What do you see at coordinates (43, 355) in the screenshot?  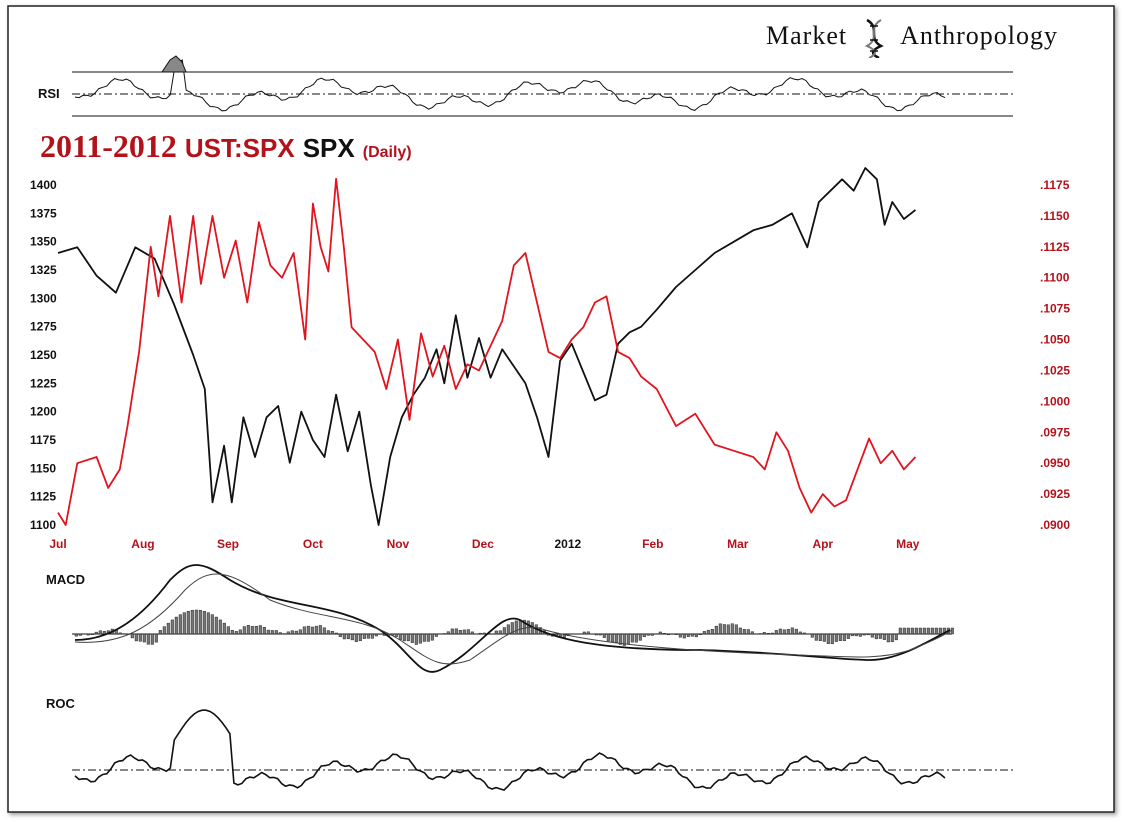 I see `left-axis-tick-label: 1250` at bounding box center [43, 355].